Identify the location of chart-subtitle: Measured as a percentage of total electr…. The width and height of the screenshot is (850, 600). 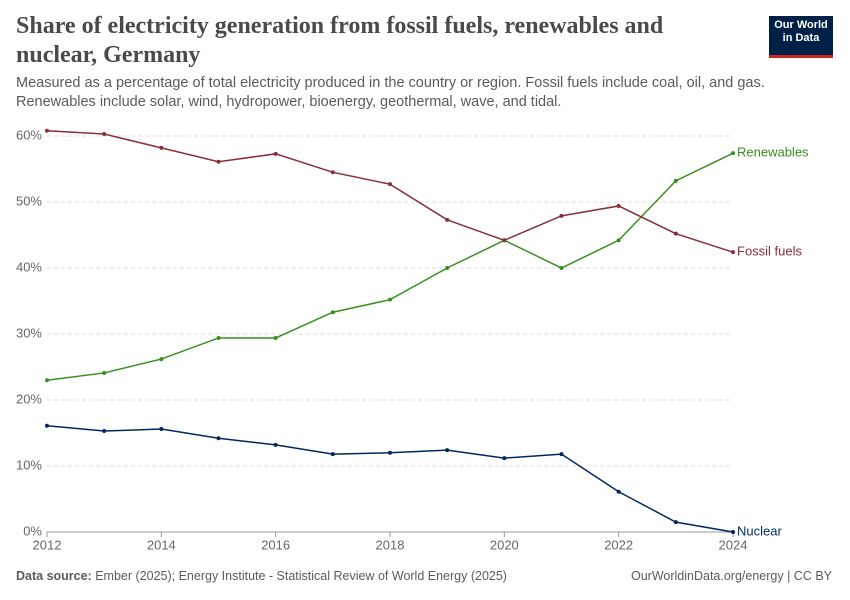
(390, 92).